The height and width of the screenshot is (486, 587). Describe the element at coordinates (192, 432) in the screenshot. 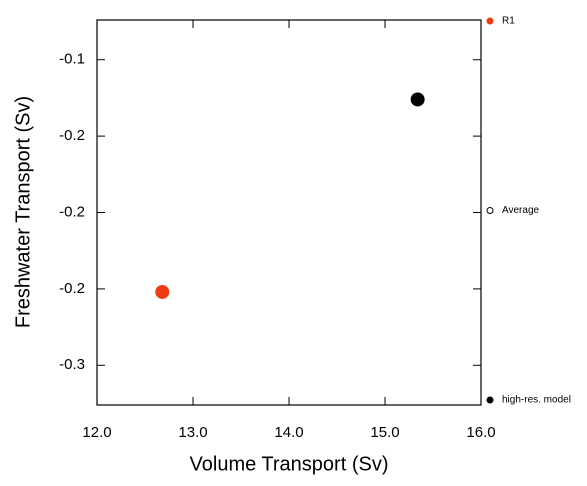

I see `x-tick-label: 13.0` at that location.